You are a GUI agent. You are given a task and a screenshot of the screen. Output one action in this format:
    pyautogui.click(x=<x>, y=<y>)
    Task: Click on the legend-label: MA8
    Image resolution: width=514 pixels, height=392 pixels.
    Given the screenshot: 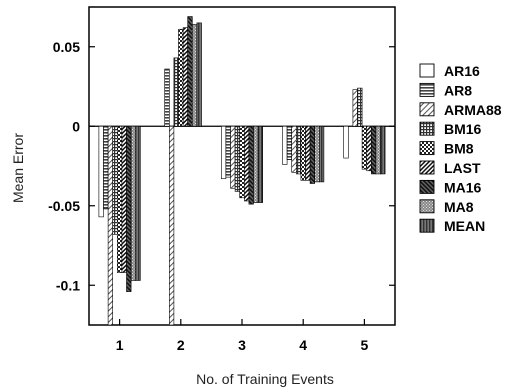 What is the action you would take?
    pyautogui.click(x=459, y=207)
    